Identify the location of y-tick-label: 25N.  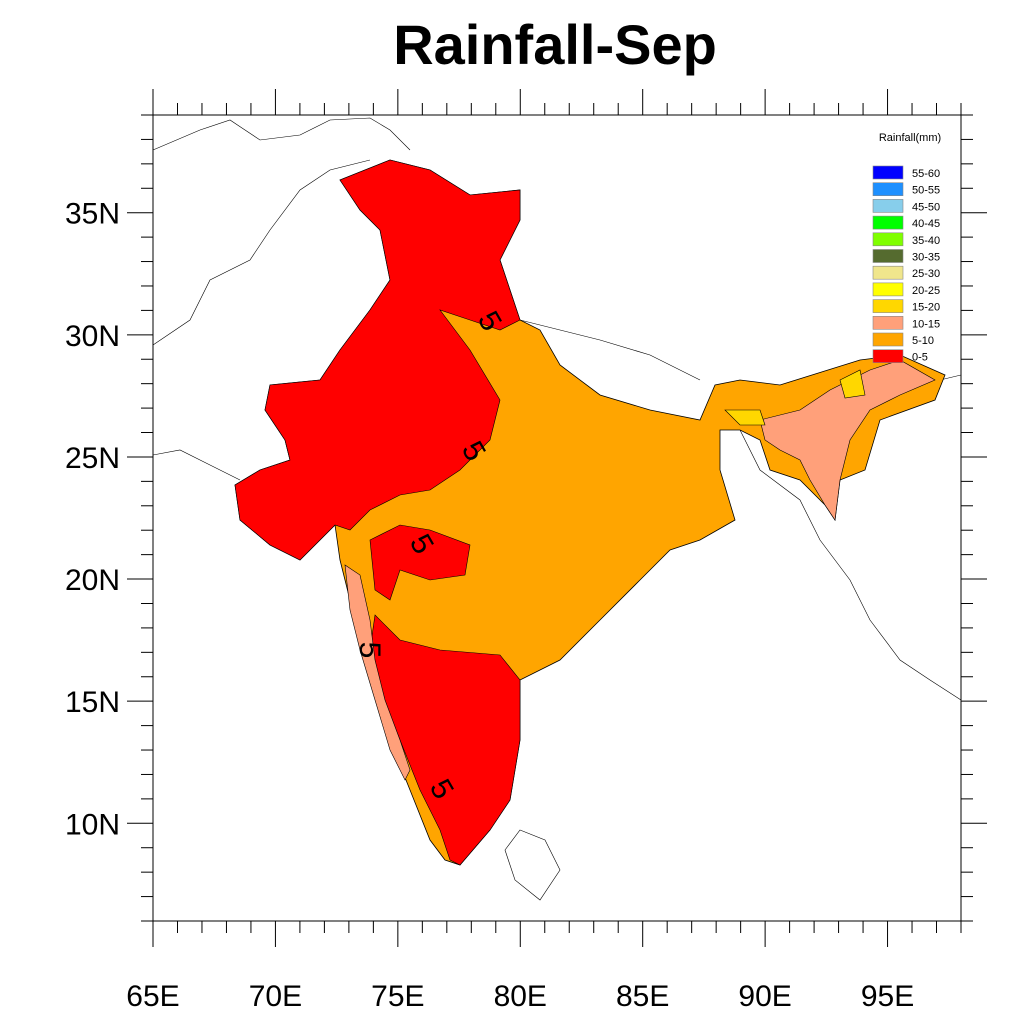
(92, 458).